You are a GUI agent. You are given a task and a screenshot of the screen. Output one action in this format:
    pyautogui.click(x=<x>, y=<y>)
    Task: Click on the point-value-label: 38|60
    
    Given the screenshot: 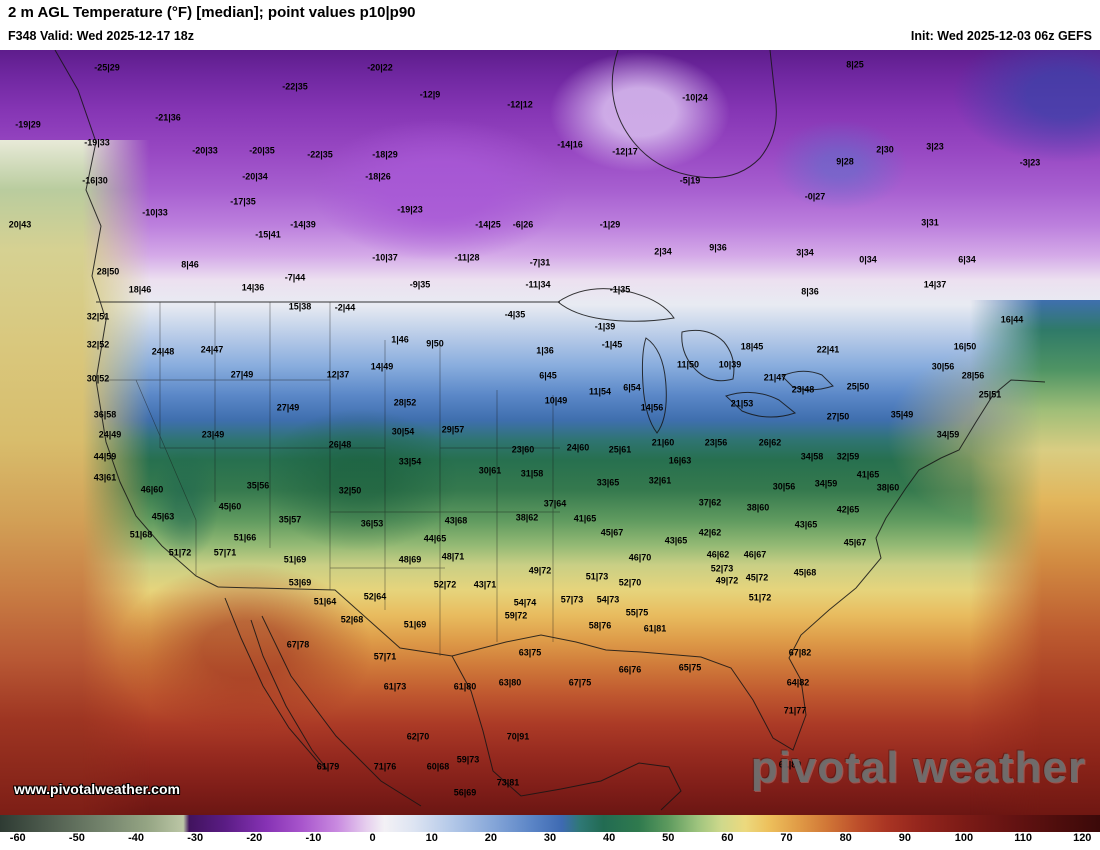 What is the action you would take?
    pyautogui.click(x=888, y=487)
    